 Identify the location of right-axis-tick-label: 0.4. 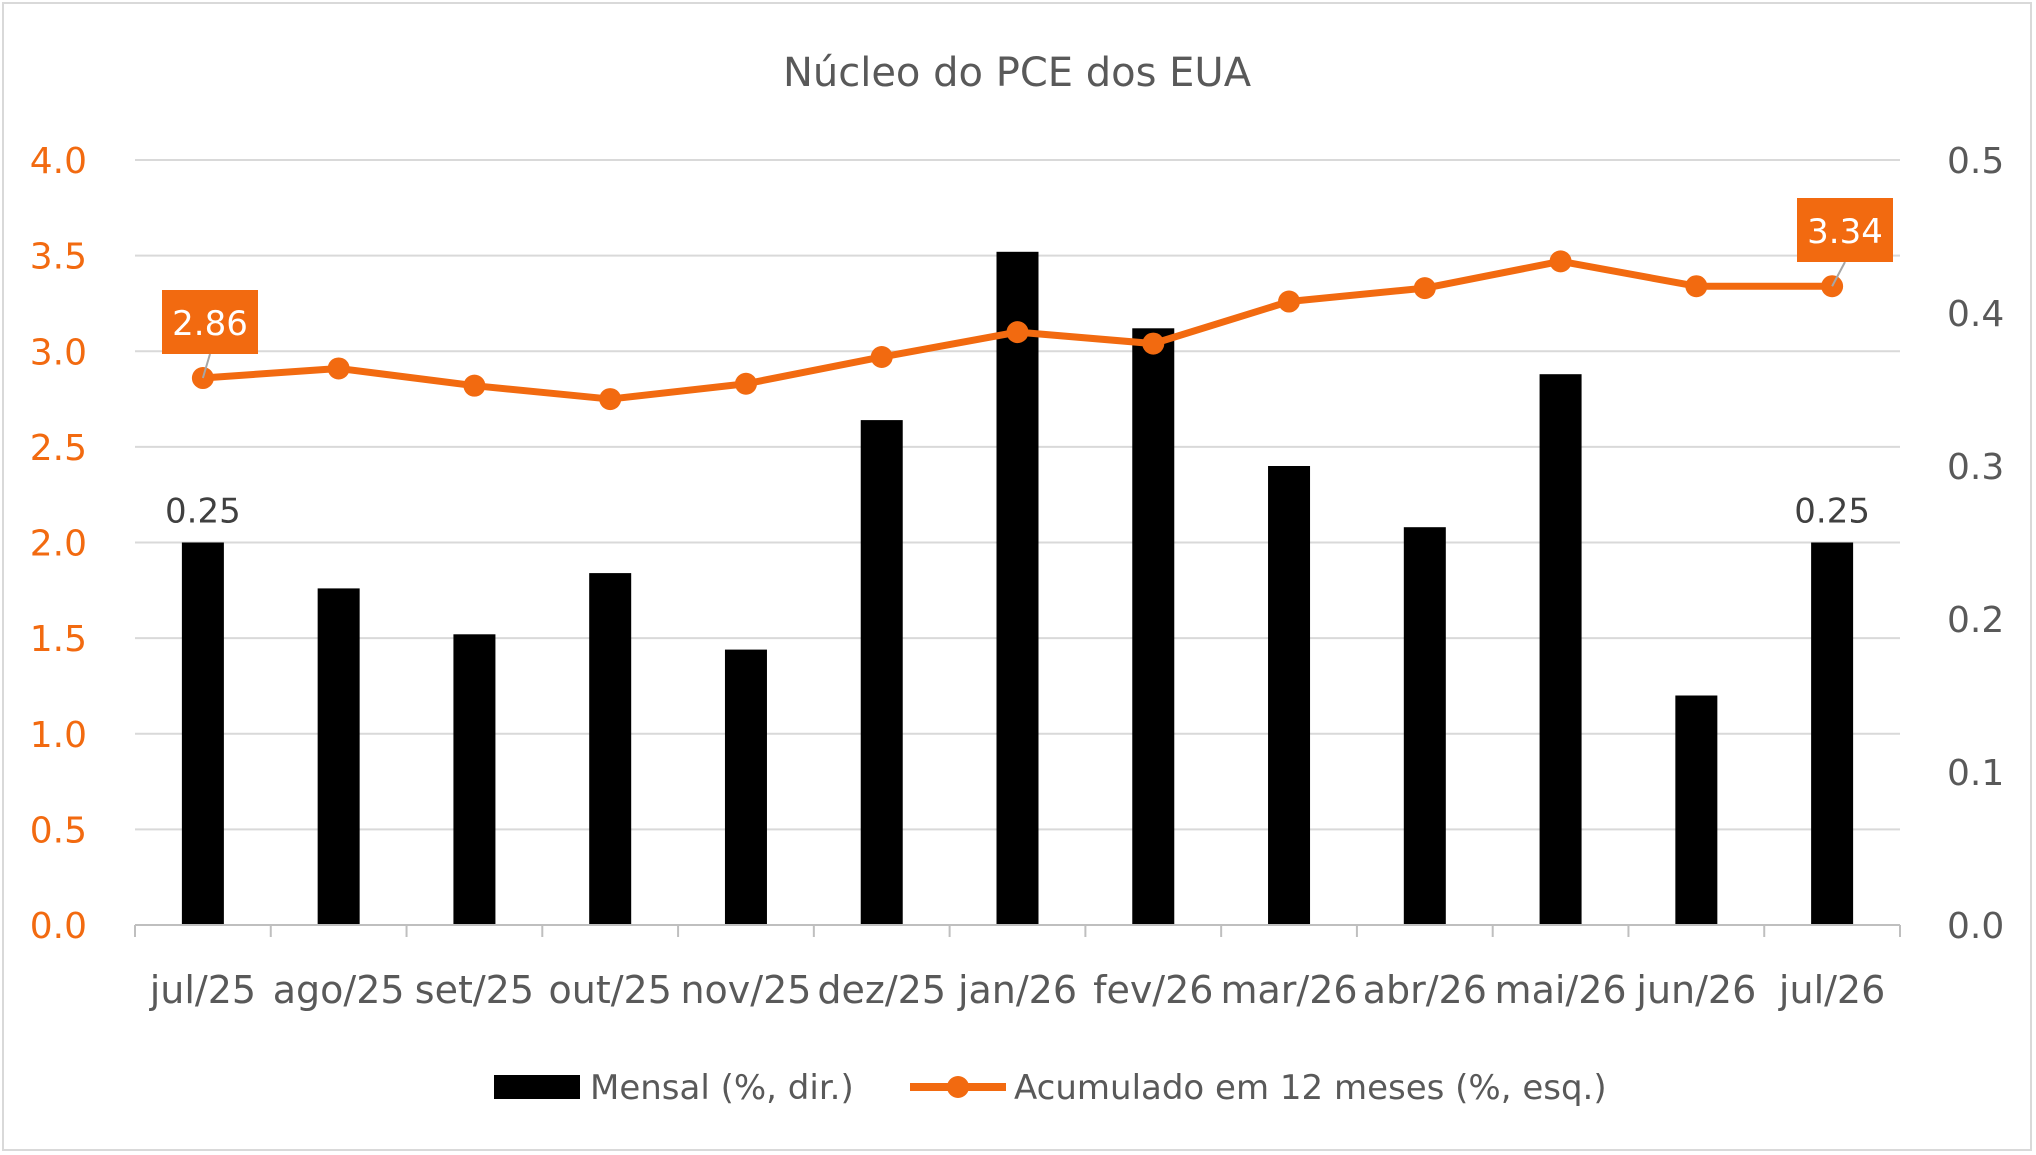
(1975, 314).